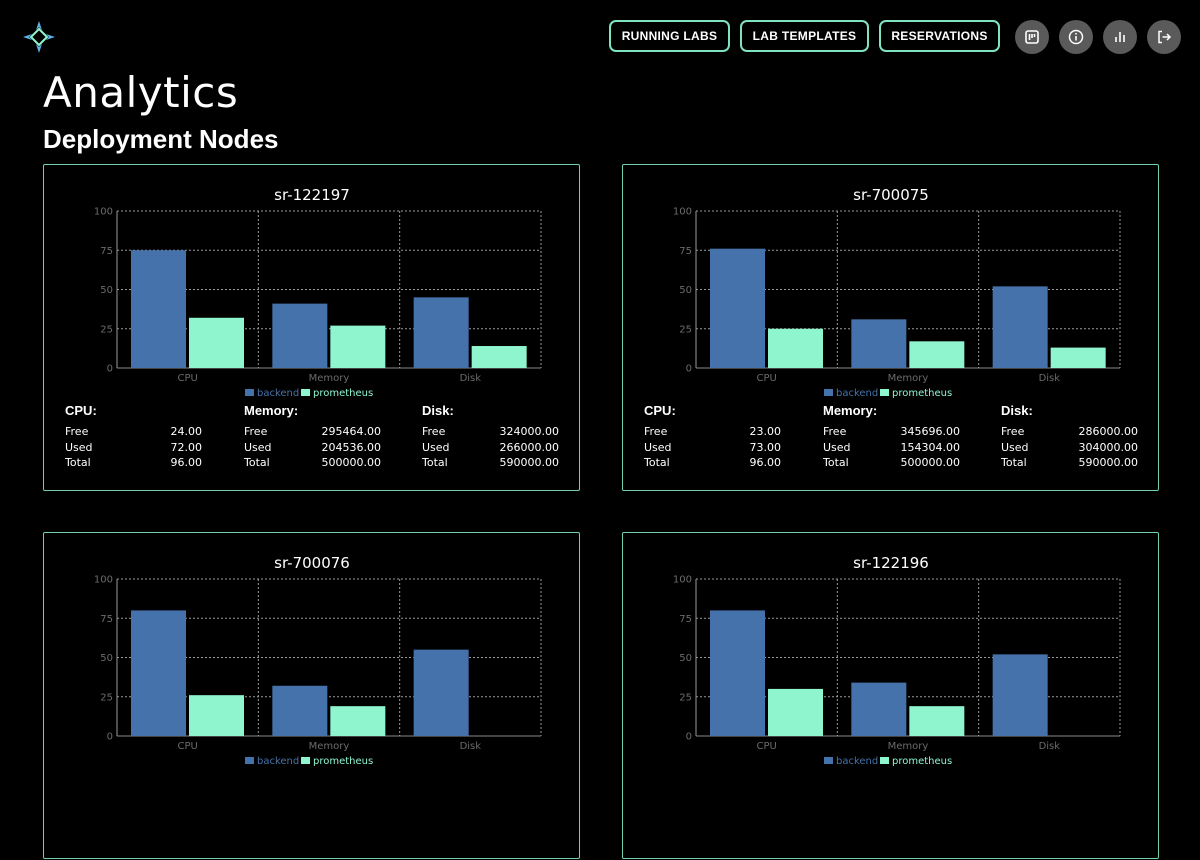 The width and height of the screenshot is (1200, 860). I want to click on chart-title: sr-122197, so click(312, 195).